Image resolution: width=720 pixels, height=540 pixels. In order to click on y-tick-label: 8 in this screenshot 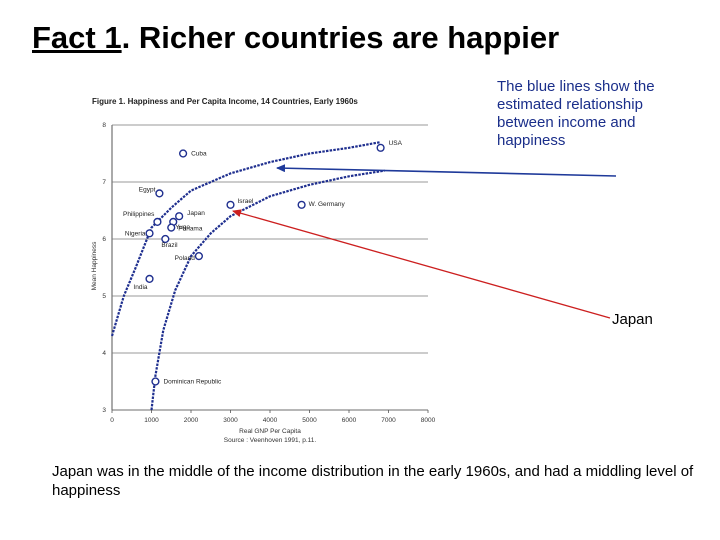, I will do `click(104, 125)`.